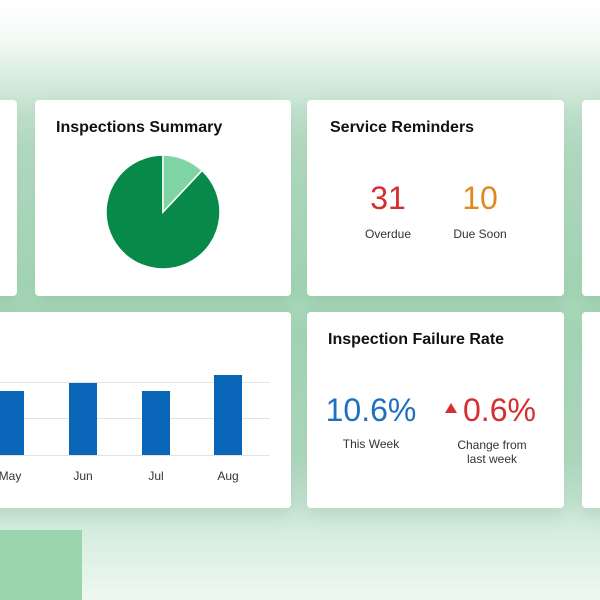  I want to click on overdue-count: 31, so click(388, 198).